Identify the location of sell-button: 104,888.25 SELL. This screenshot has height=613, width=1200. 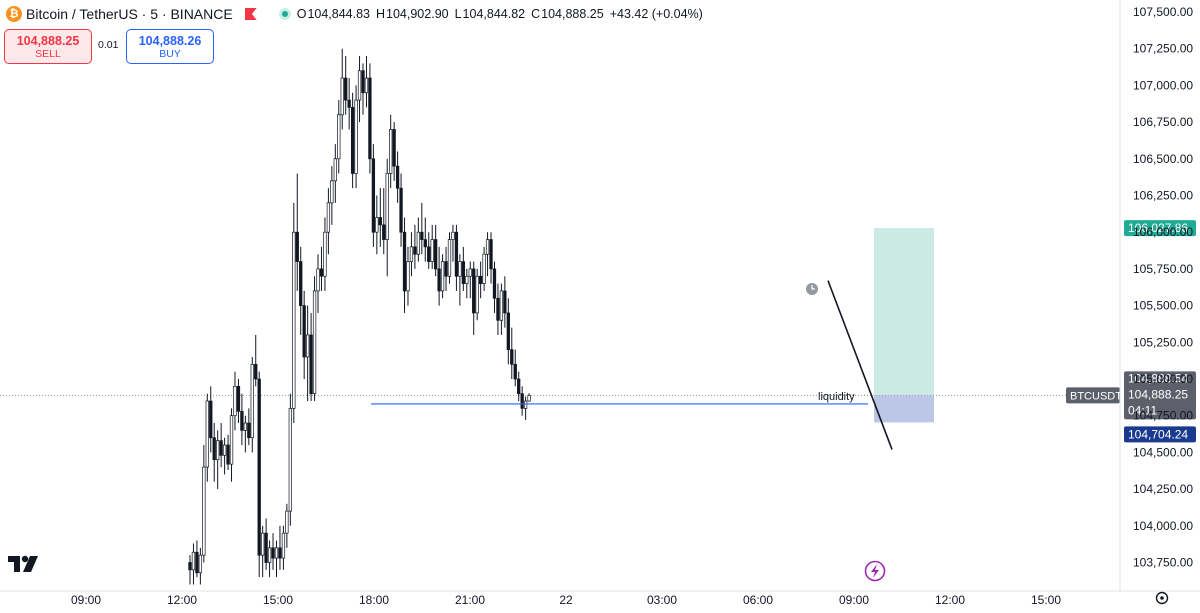
(48, 46).